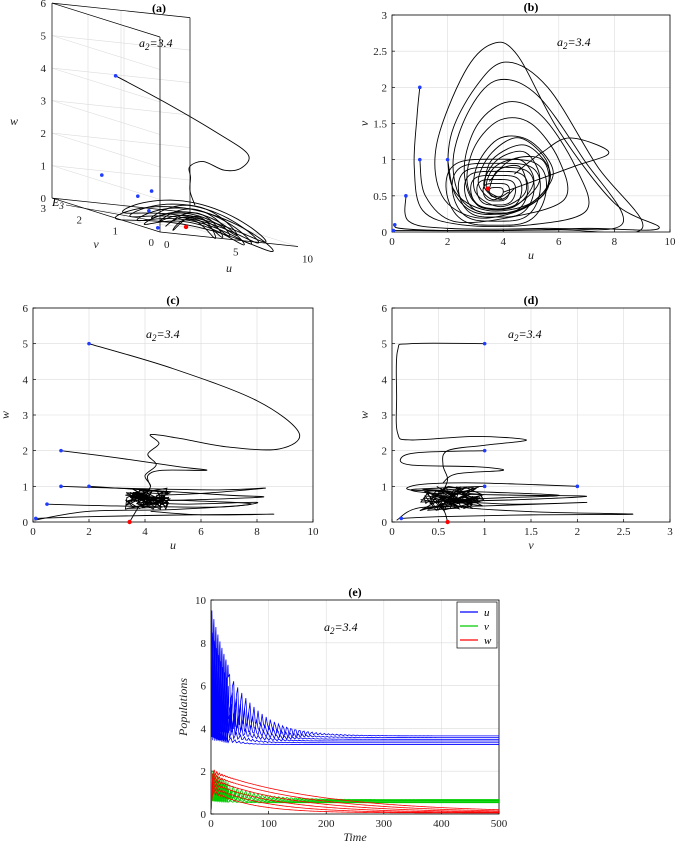 Image resolution: width=684 pixels, height=848 pixels. Describe the element at coordinates (204, 644) in the screenshot. I see `y-tick-label: 8` at that location.